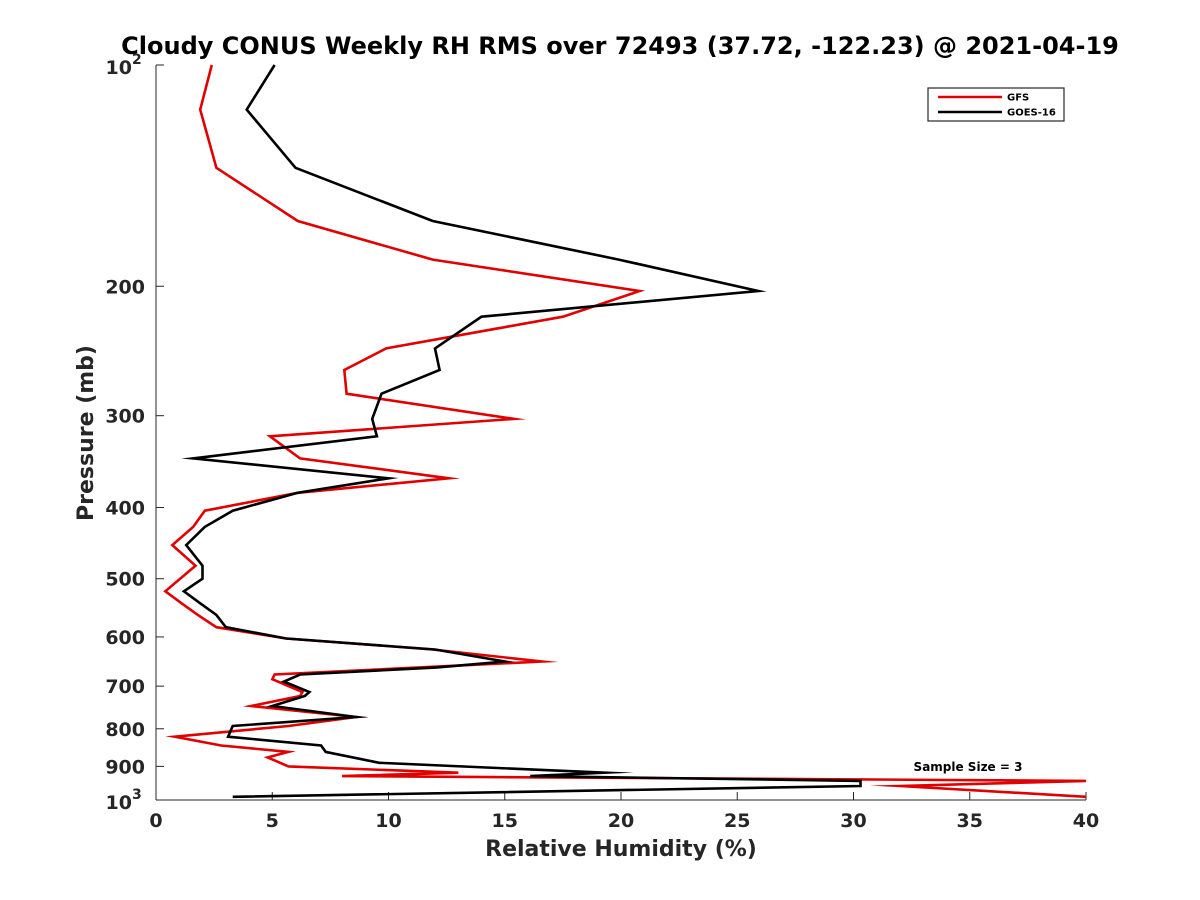  I want to click on sample-size-annotation: Sample Size = 3, so click(968, 767).